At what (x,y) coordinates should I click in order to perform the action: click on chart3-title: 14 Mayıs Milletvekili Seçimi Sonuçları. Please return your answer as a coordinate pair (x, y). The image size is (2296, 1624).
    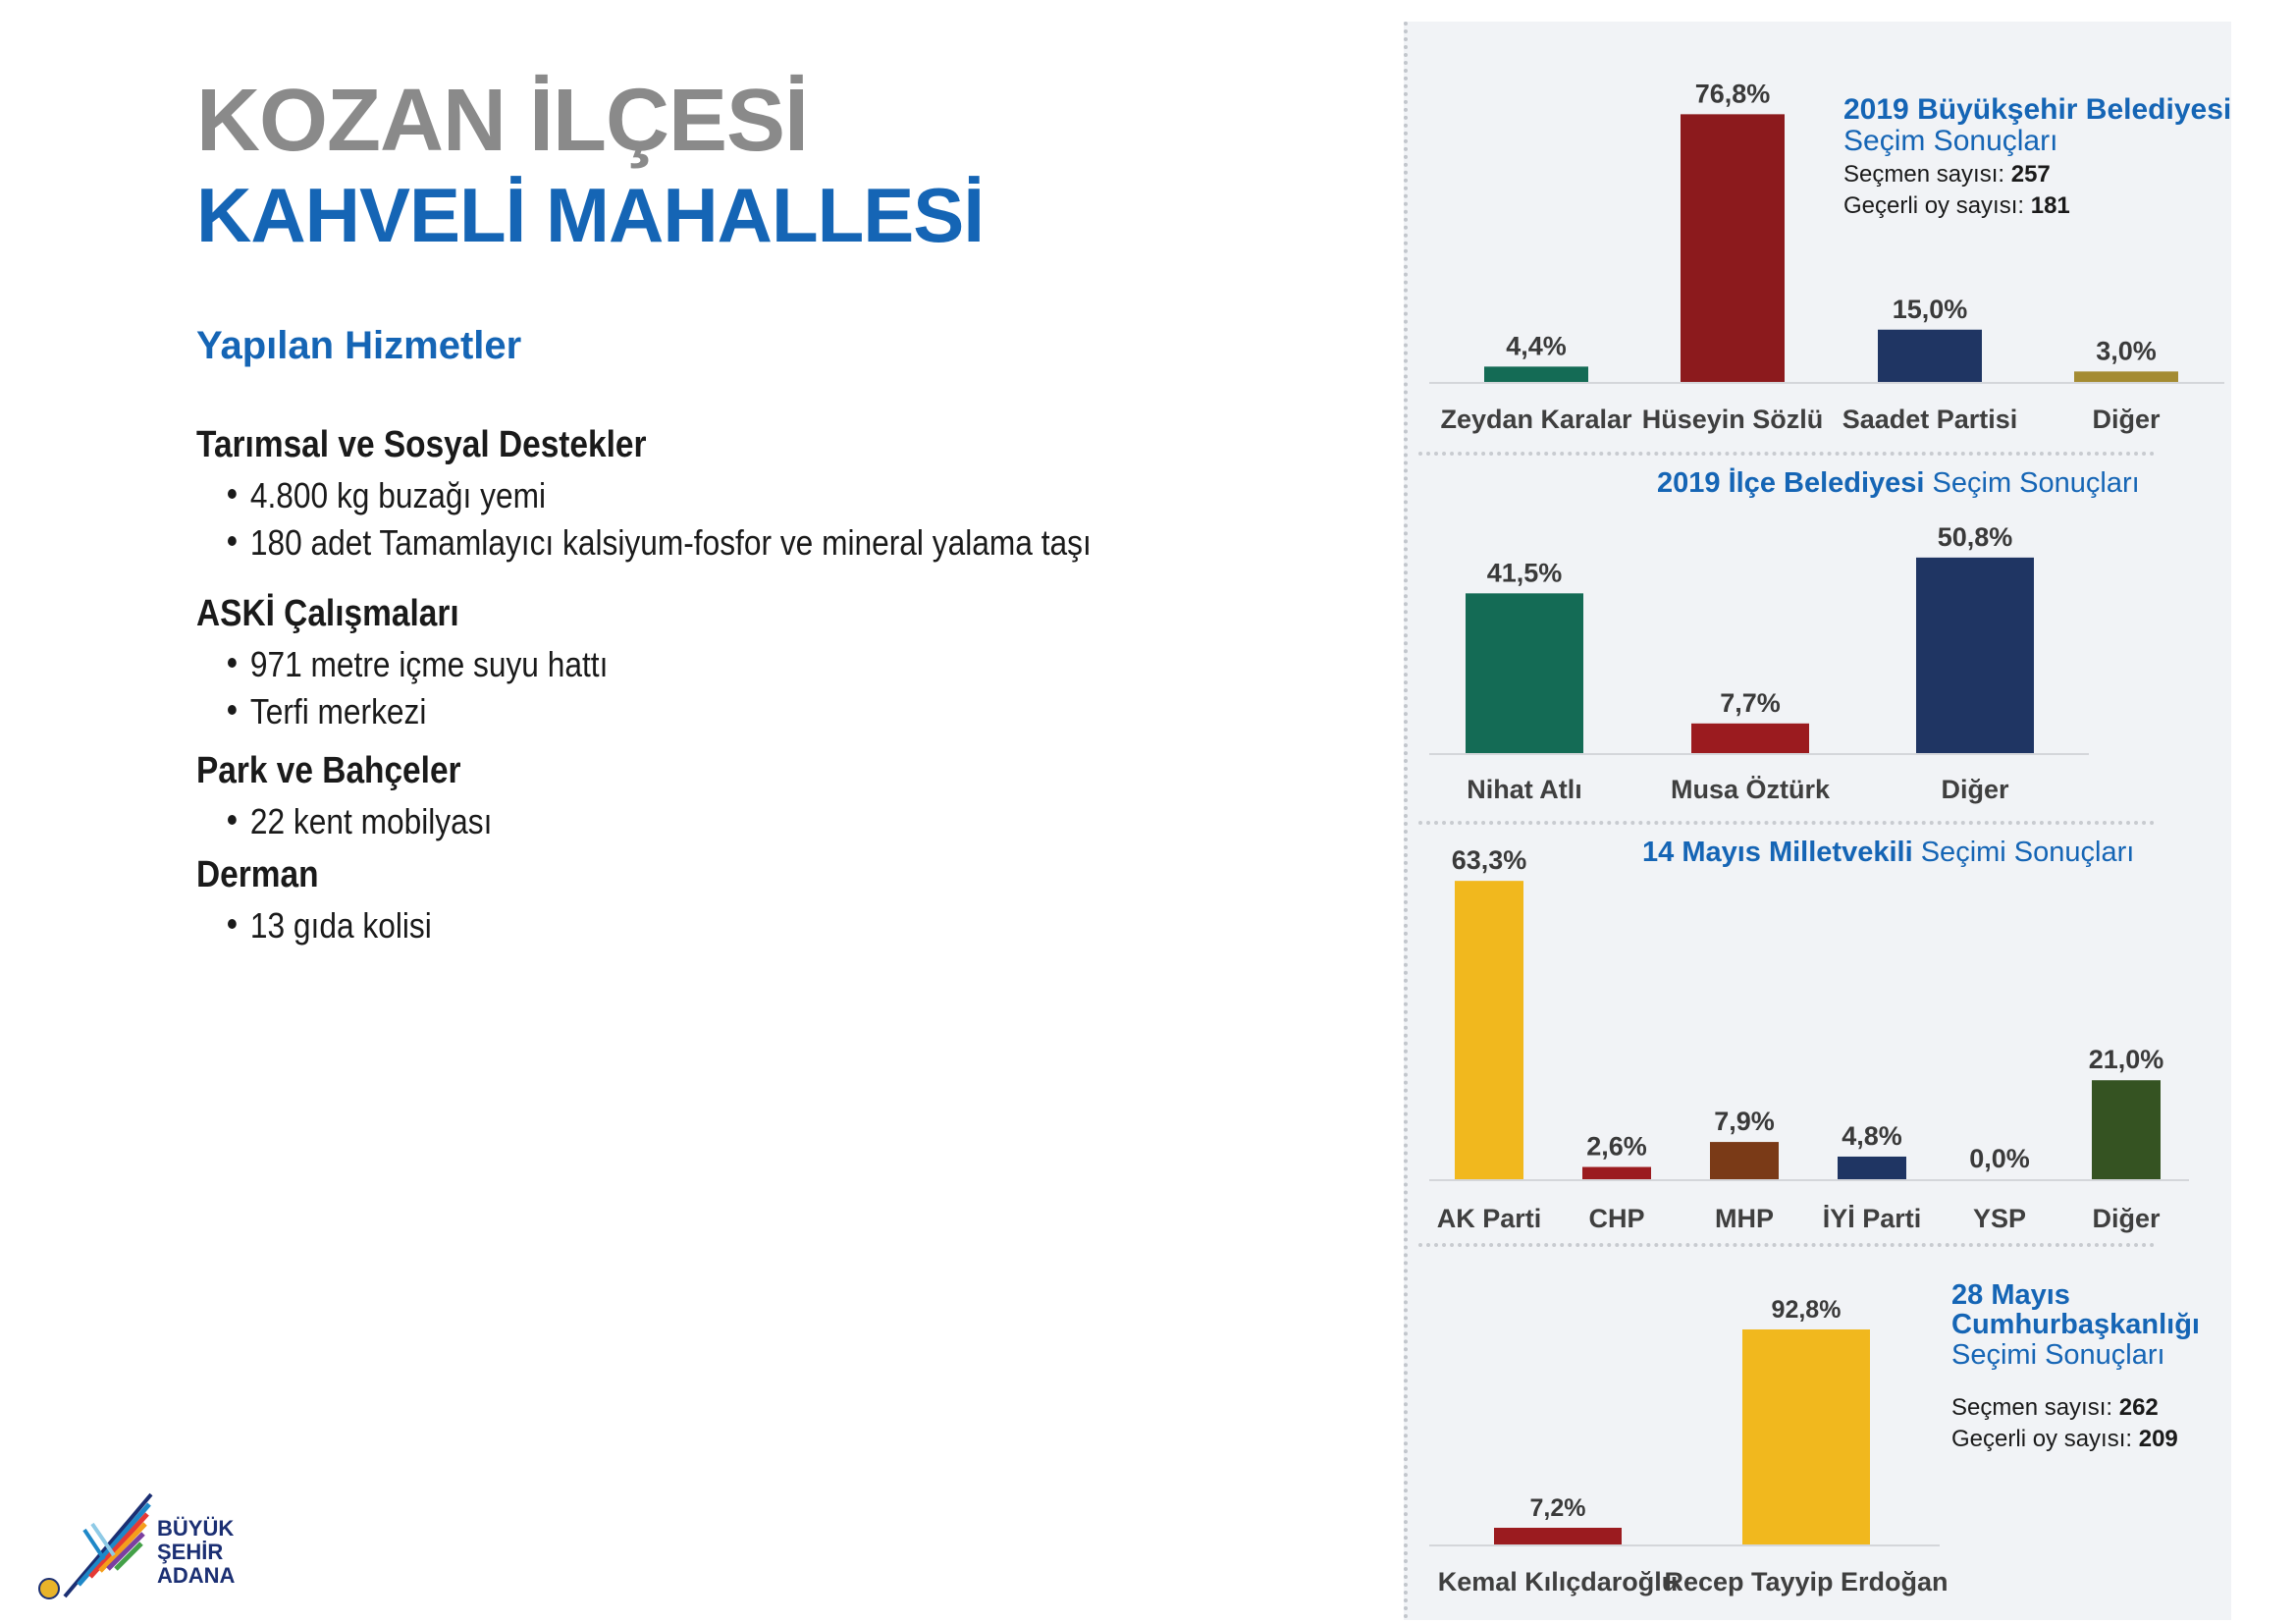
    Looking at the image, I should click on (1888, 852).